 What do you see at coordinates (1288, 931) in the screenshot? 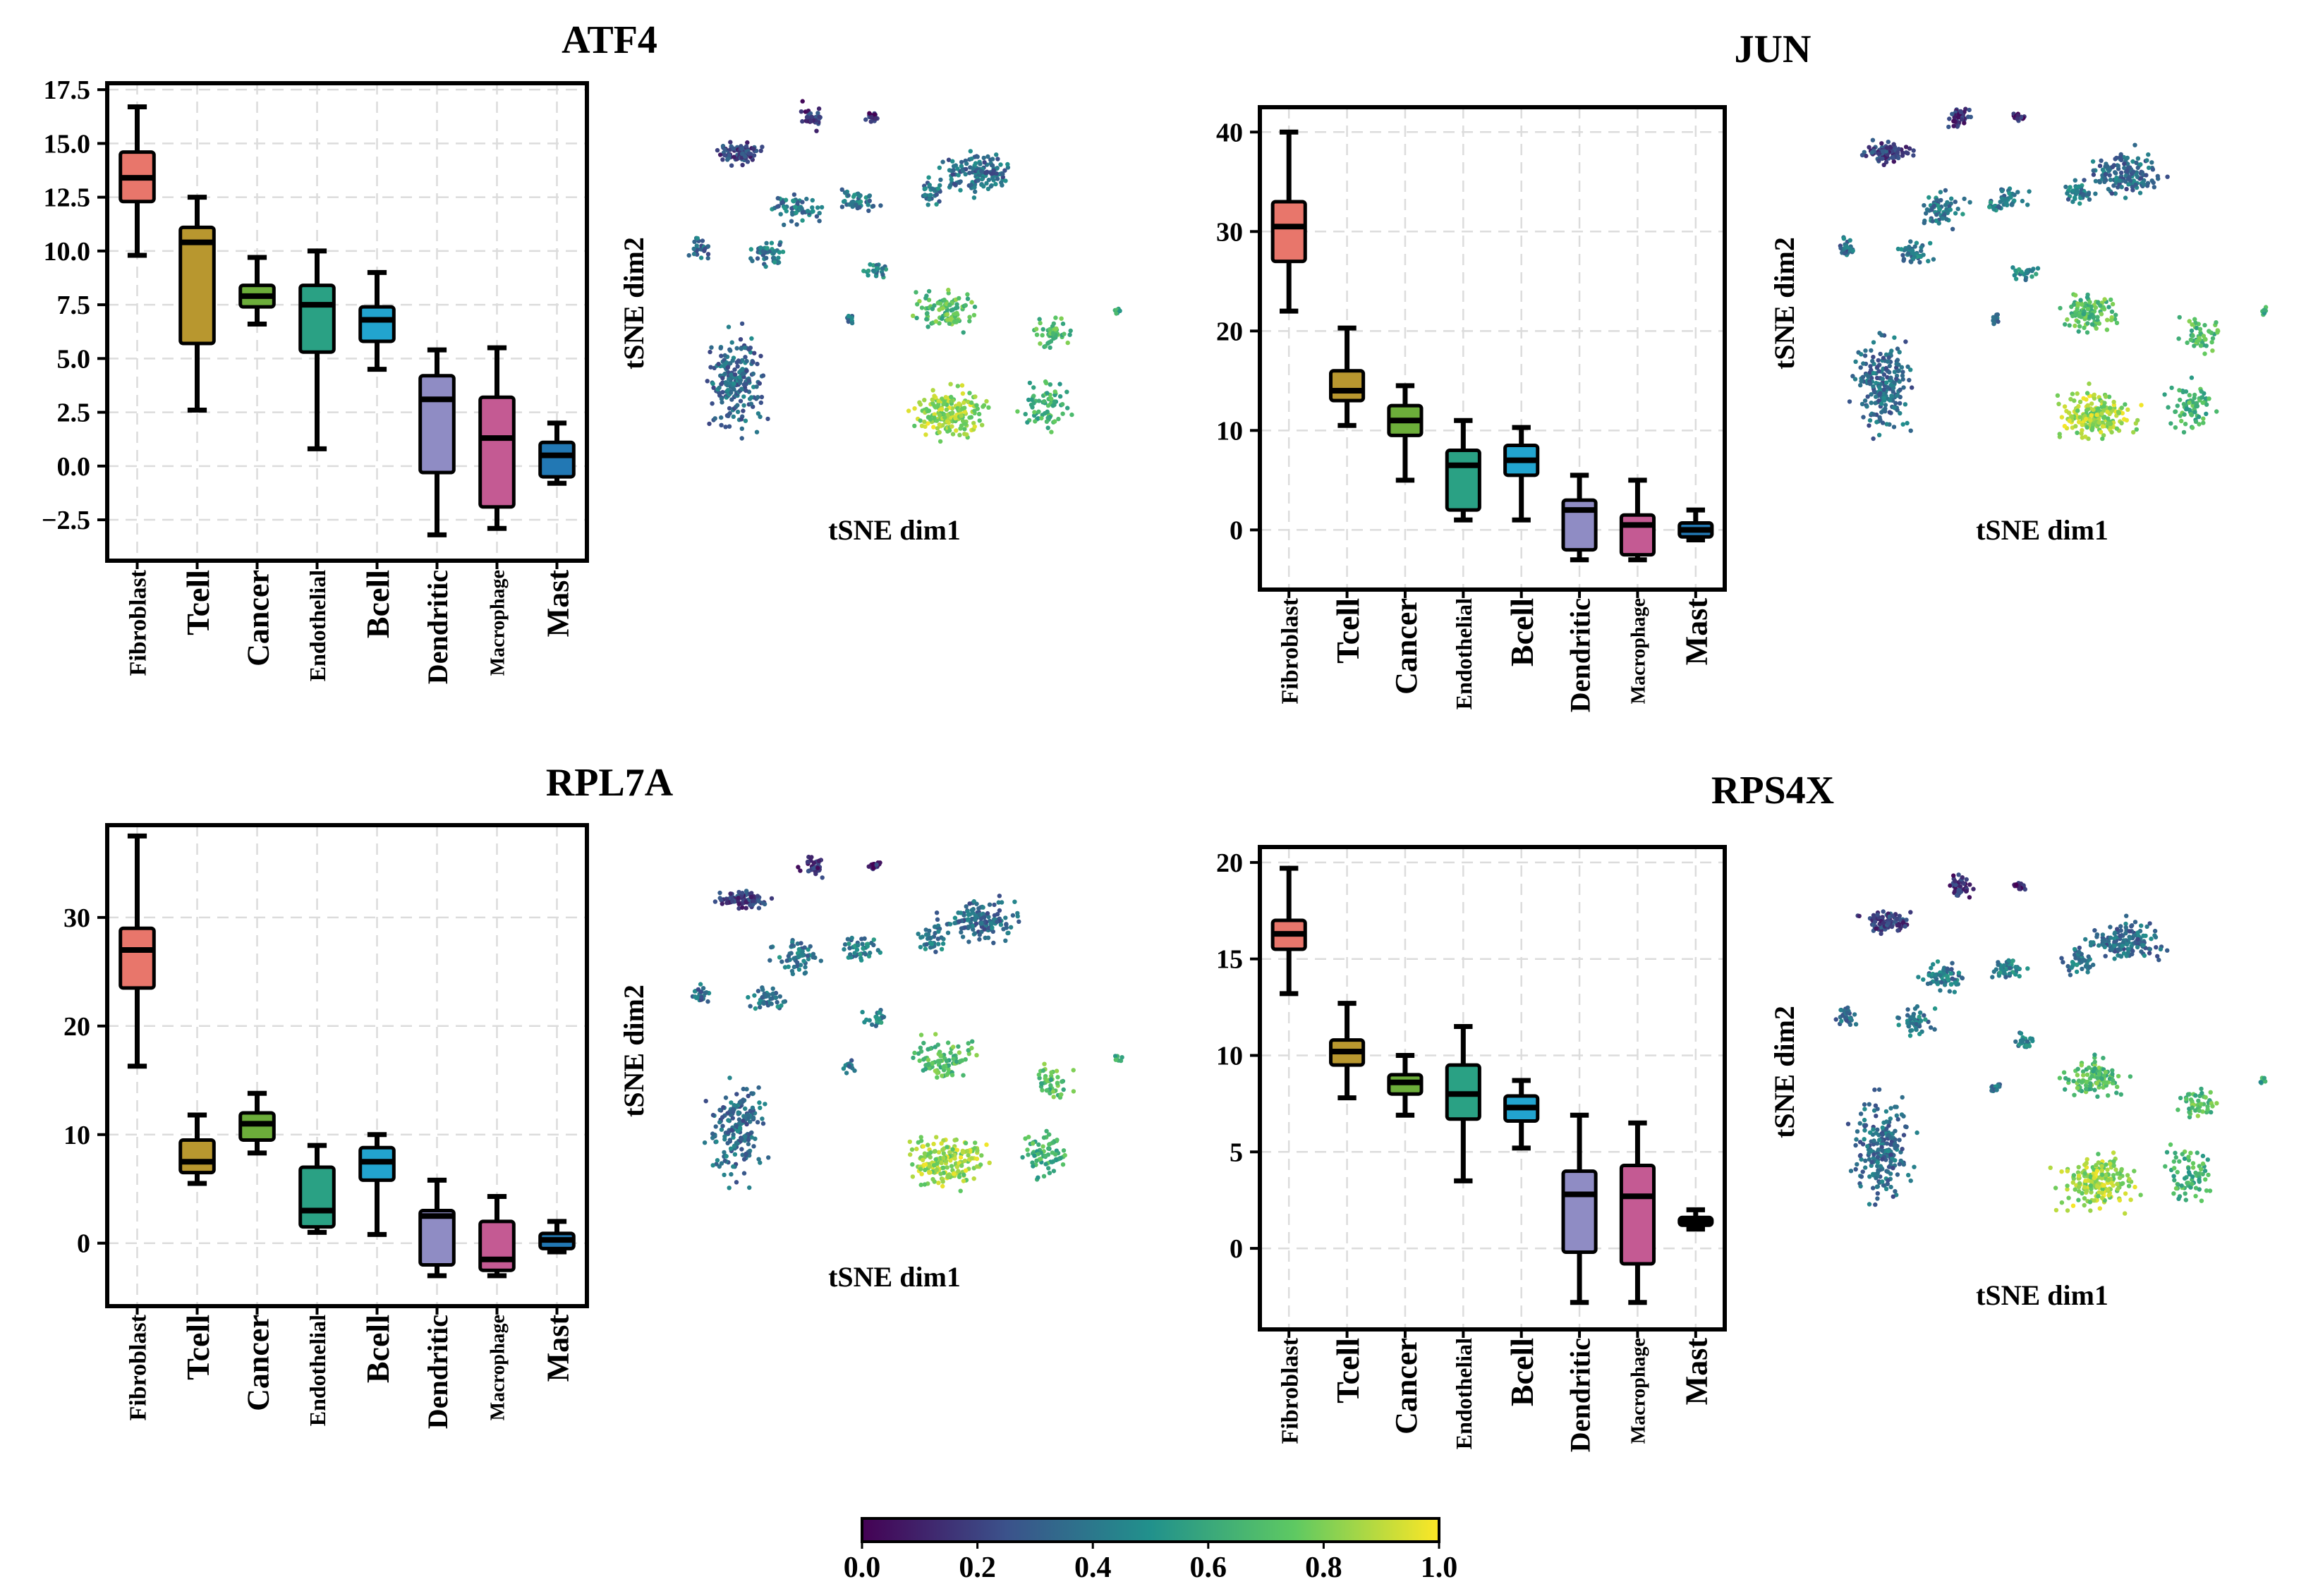
I see `box-fibroblast` at bounding box center [1288, 931].